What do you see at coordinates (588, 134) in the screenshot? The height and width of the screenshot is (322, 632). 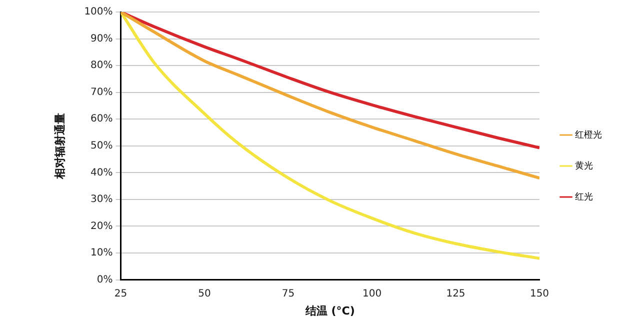 I see `legend-label: 红橙光` at bounding box center [588, 134].